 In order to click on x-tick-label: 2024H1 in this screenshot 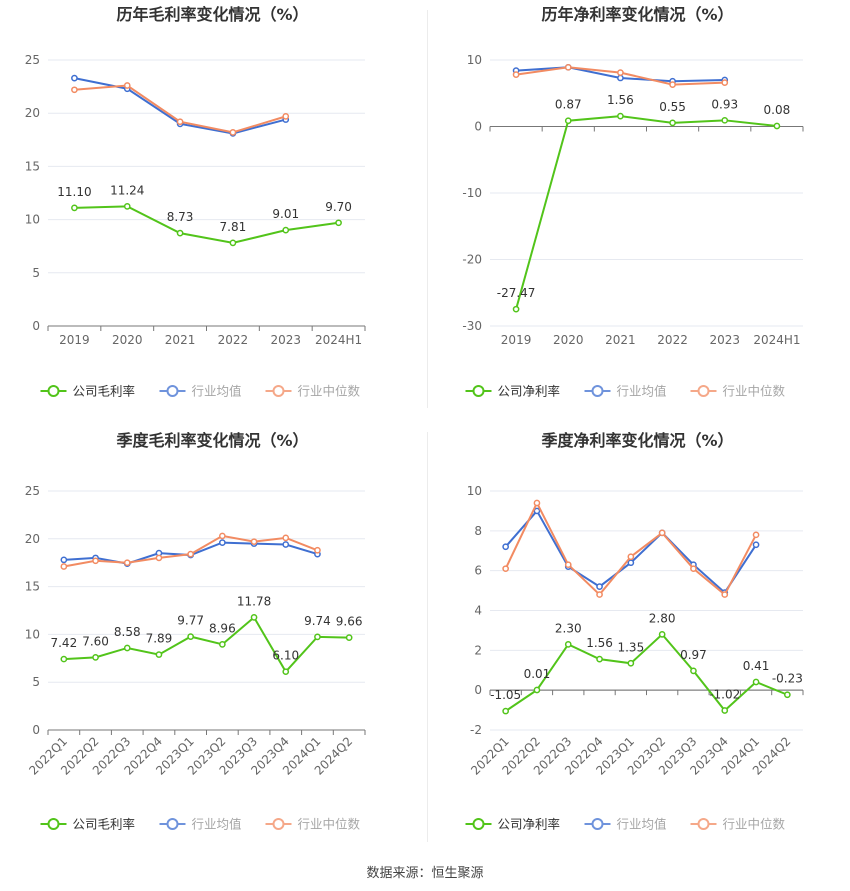, I will do `click(776, 340)`.